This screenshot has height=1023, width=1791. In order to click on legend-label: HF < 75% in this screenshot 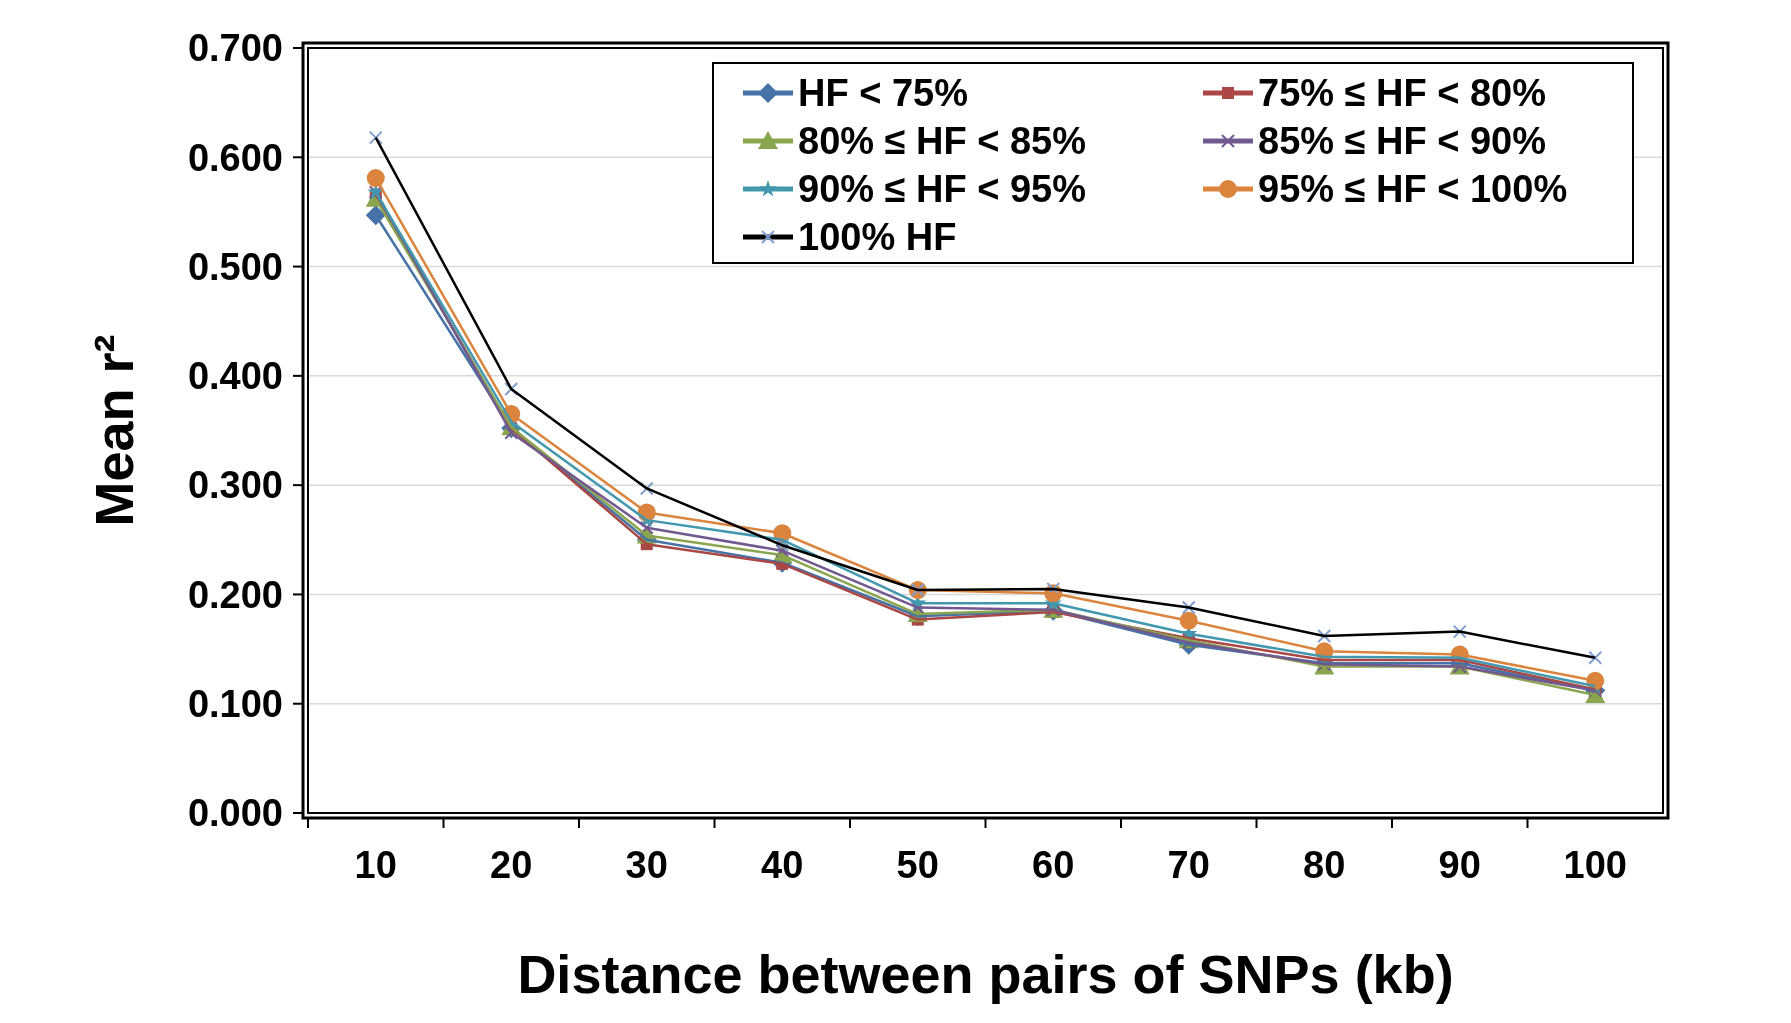, I will do `click(883, 93)`.